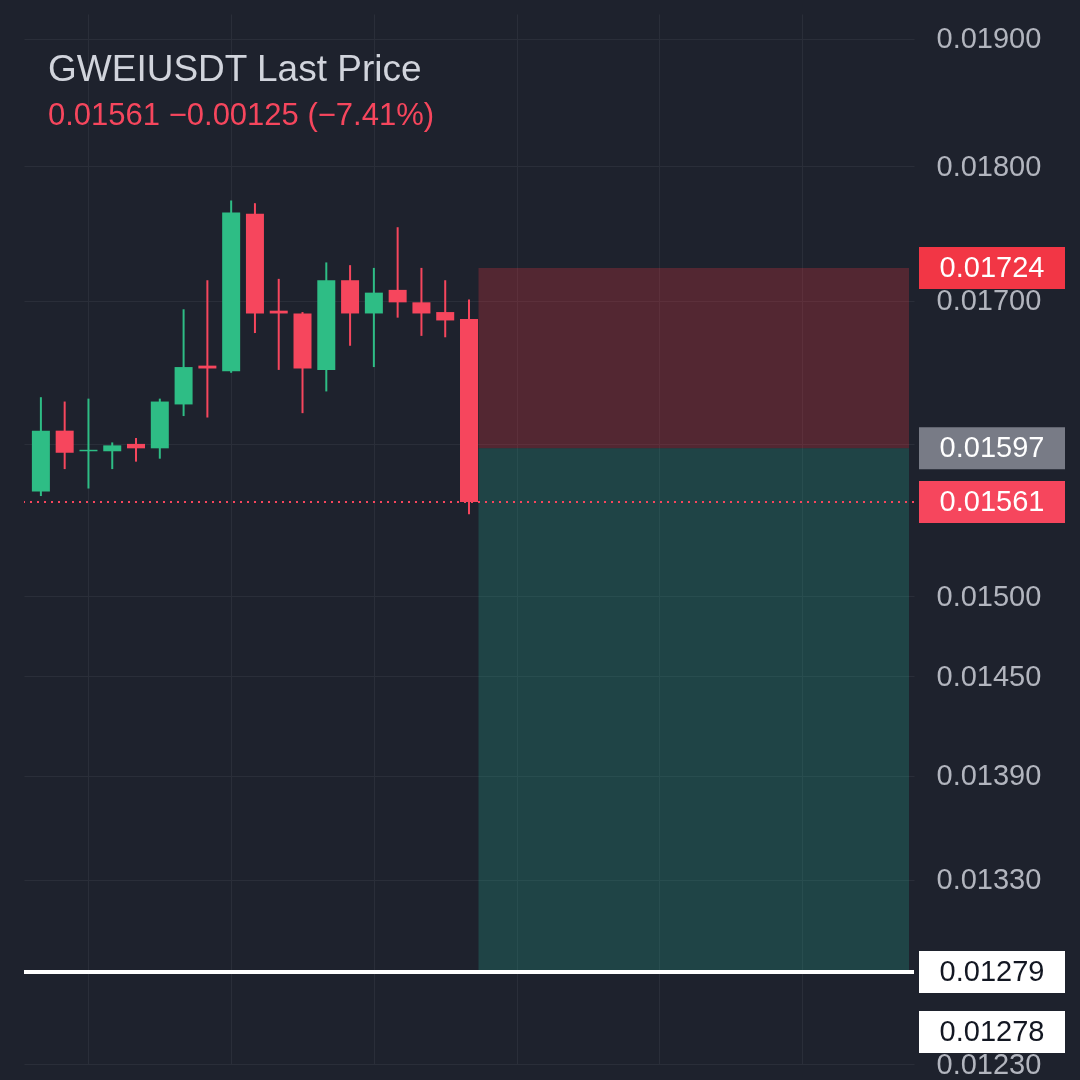 The image size is (1080, 1080). Describe the element at coordinates (989, 38) in the screenshot. I see `y-tick-label: 0.01900` at that location.